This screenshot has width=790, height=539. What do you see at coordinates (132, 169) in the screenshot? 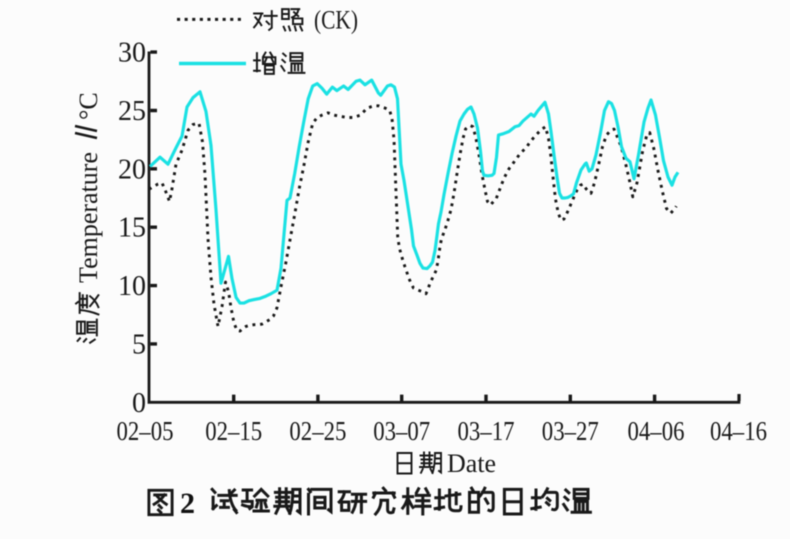
I see `svg-text: 20` at bounding box center [132, 169].